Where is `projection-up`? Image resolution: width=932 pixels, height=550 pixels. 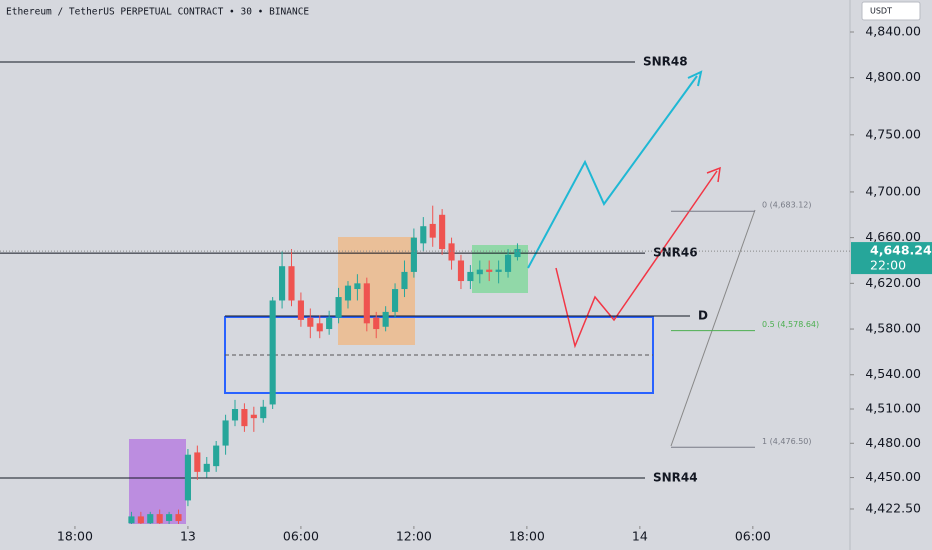 projection-up is located at coordinates (612, 172).